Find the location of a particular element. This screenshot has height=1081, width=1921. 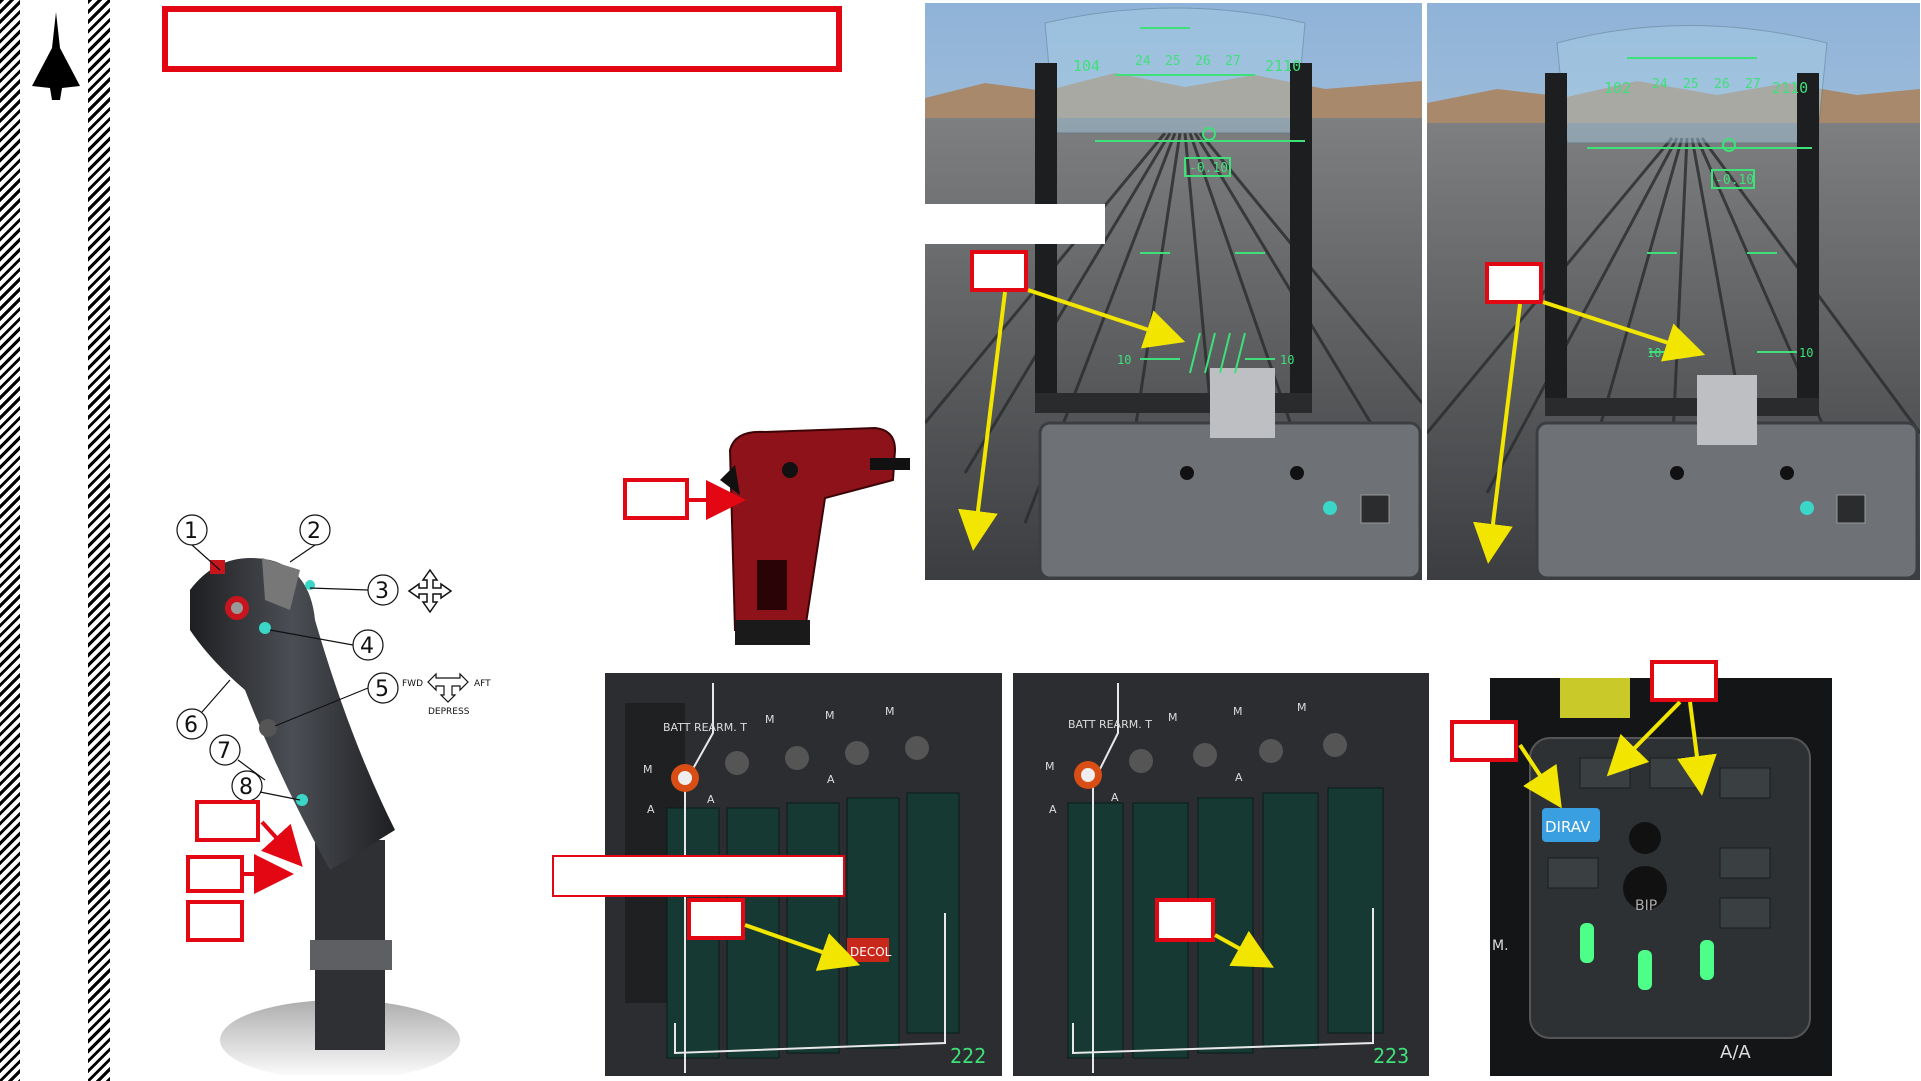

hud-right-altitude: 2110 is located at coordinates (1790, 88).